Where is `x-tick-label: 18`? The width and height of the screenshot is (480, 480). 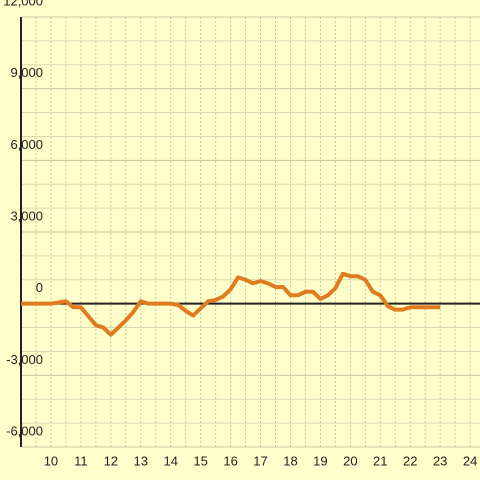 x-tick-label: 18 is located at coordinates (290, 460).